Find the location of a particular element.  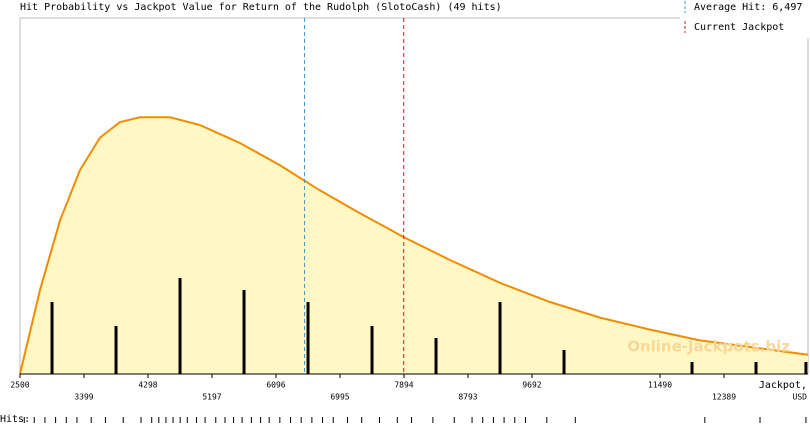

hits-label: Hits: is located at coordinates (15, 419).